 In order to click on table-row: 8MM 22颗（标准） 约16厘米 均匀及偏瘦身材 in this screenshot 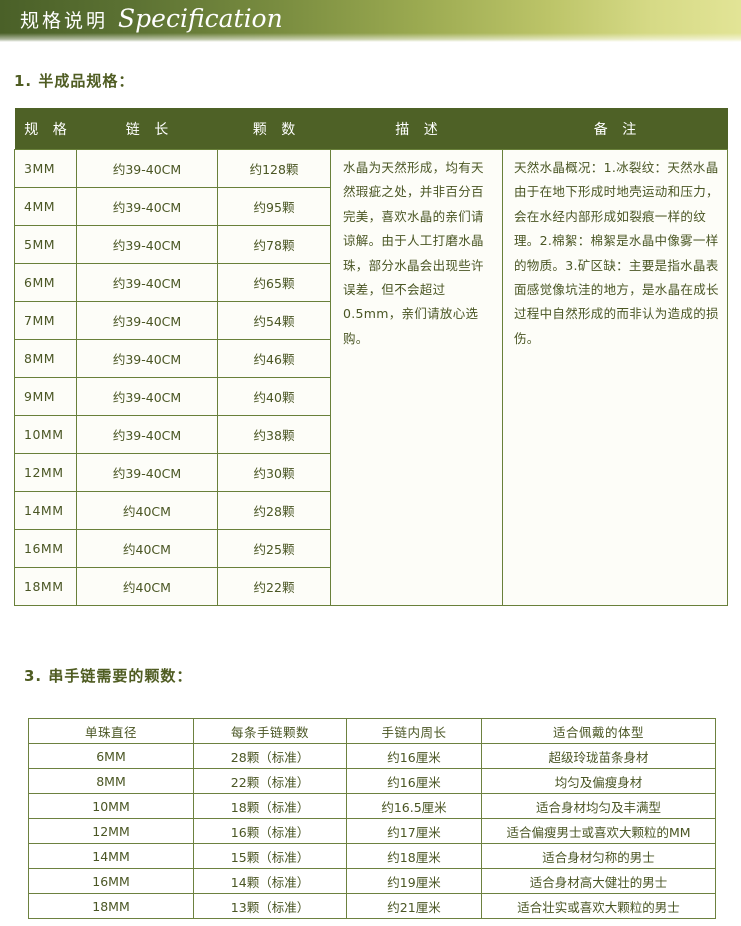, I will do `click(372, 781)`.